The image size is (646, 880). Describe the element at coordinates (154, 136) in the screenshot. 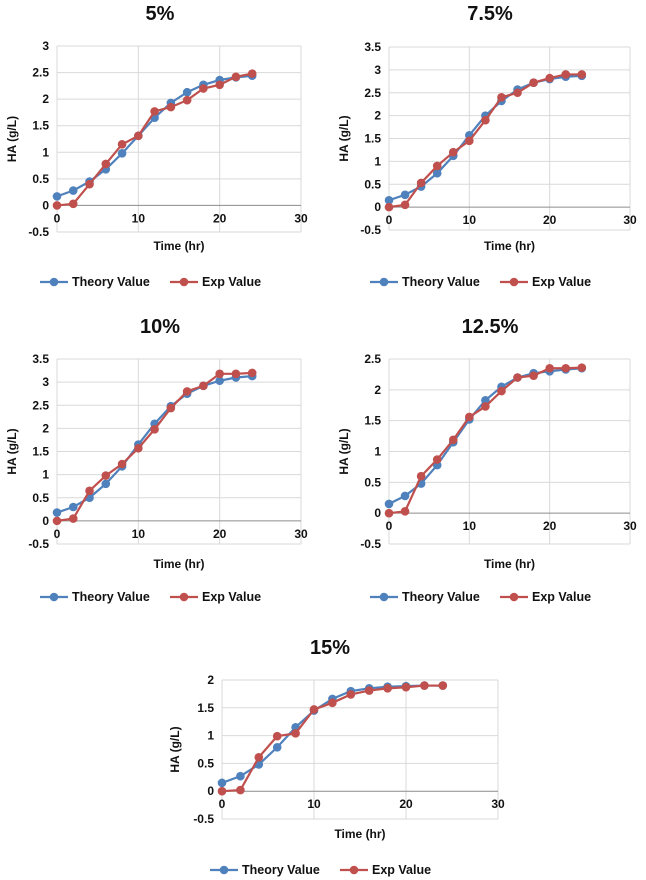

I see `series-line-theory` at that location.